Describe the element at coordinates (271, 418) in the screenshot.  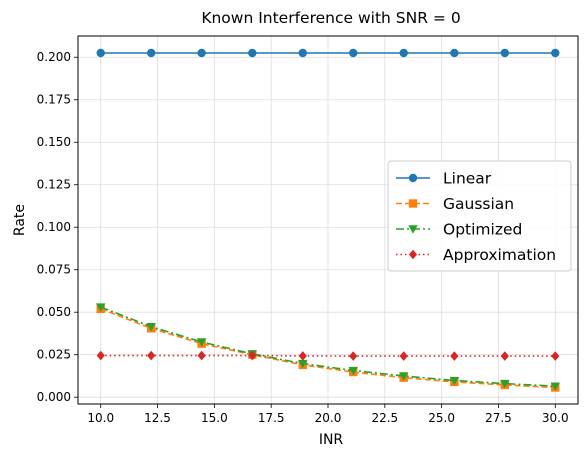
I see `x-tick-label: 17.5` at that location.